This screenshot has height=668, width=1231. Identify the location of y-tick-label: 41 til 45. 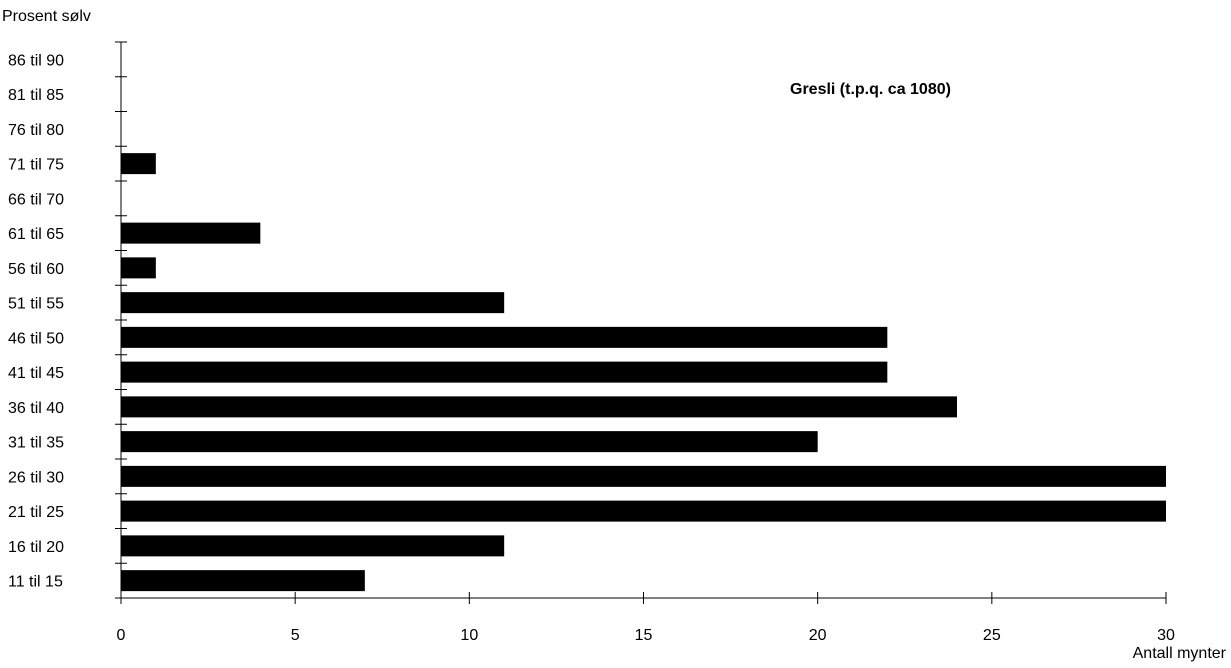
(36, 373).